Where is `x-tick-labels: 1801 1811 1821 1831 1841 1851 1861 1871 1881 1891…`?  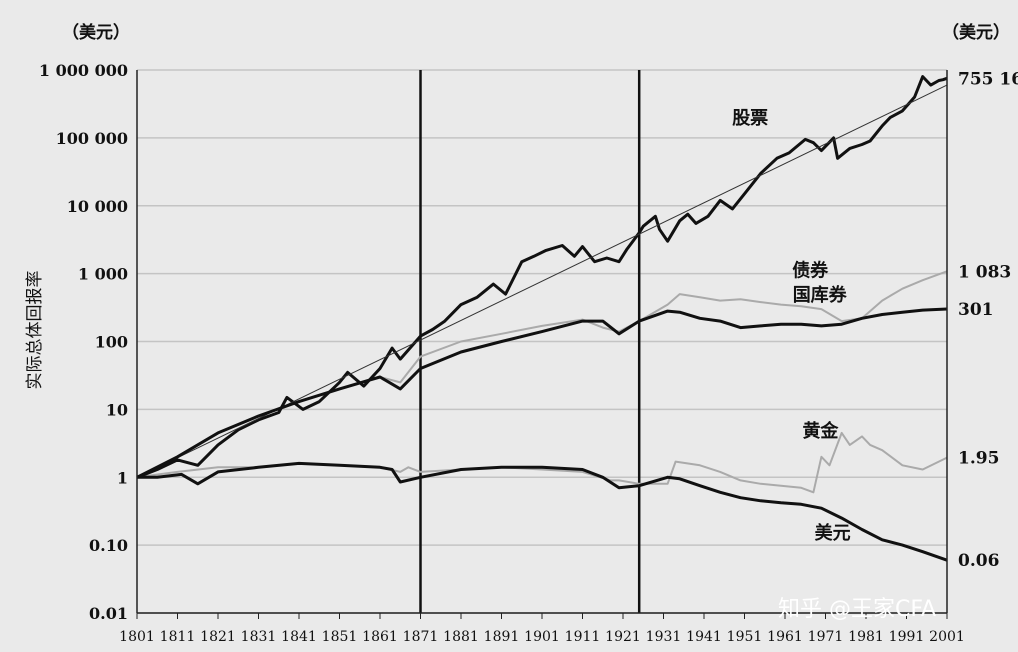
x-tick-labels: 1801 1811 1821 1831 1841 1851 1861 1871 1881 1891… is located at coordinates (542, 629).